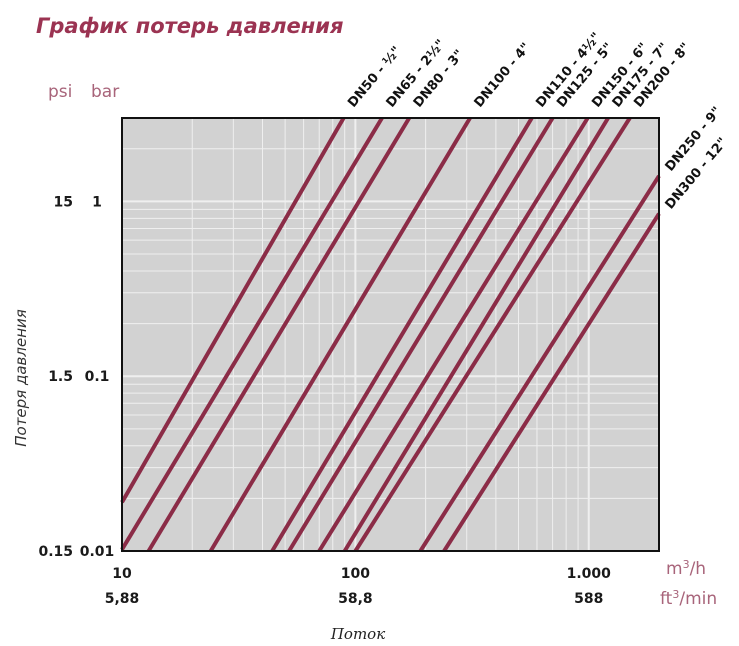 The height and width of the screenshot is (646, 739). I want to click on x-tick-label-primary: 1.000, so click(589, 574).